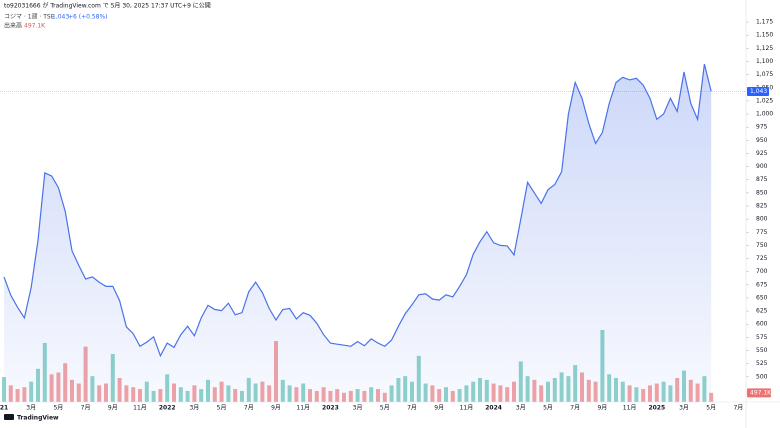  I want to click on volume-box-label: 497.1K, so click(761, 392).